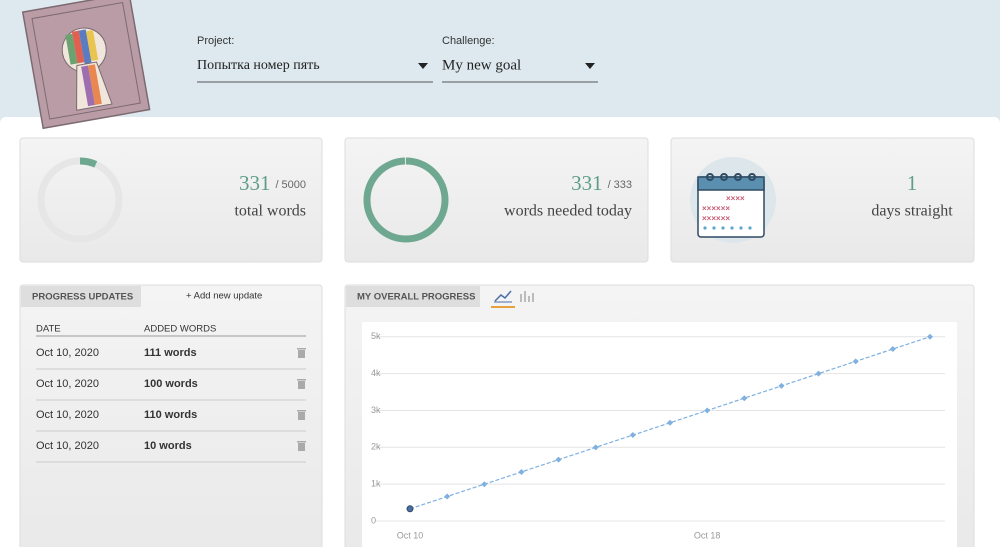  Describe the element at coordinates (270, 211) in the screenshot. I see `stat-label: total words` at that location.